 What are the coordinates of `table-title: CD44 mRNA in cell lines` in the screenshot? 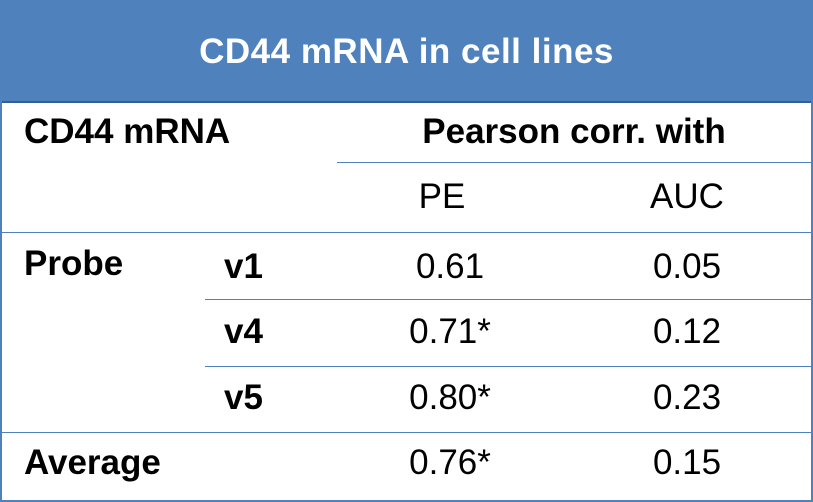 It's located at (406, 51).